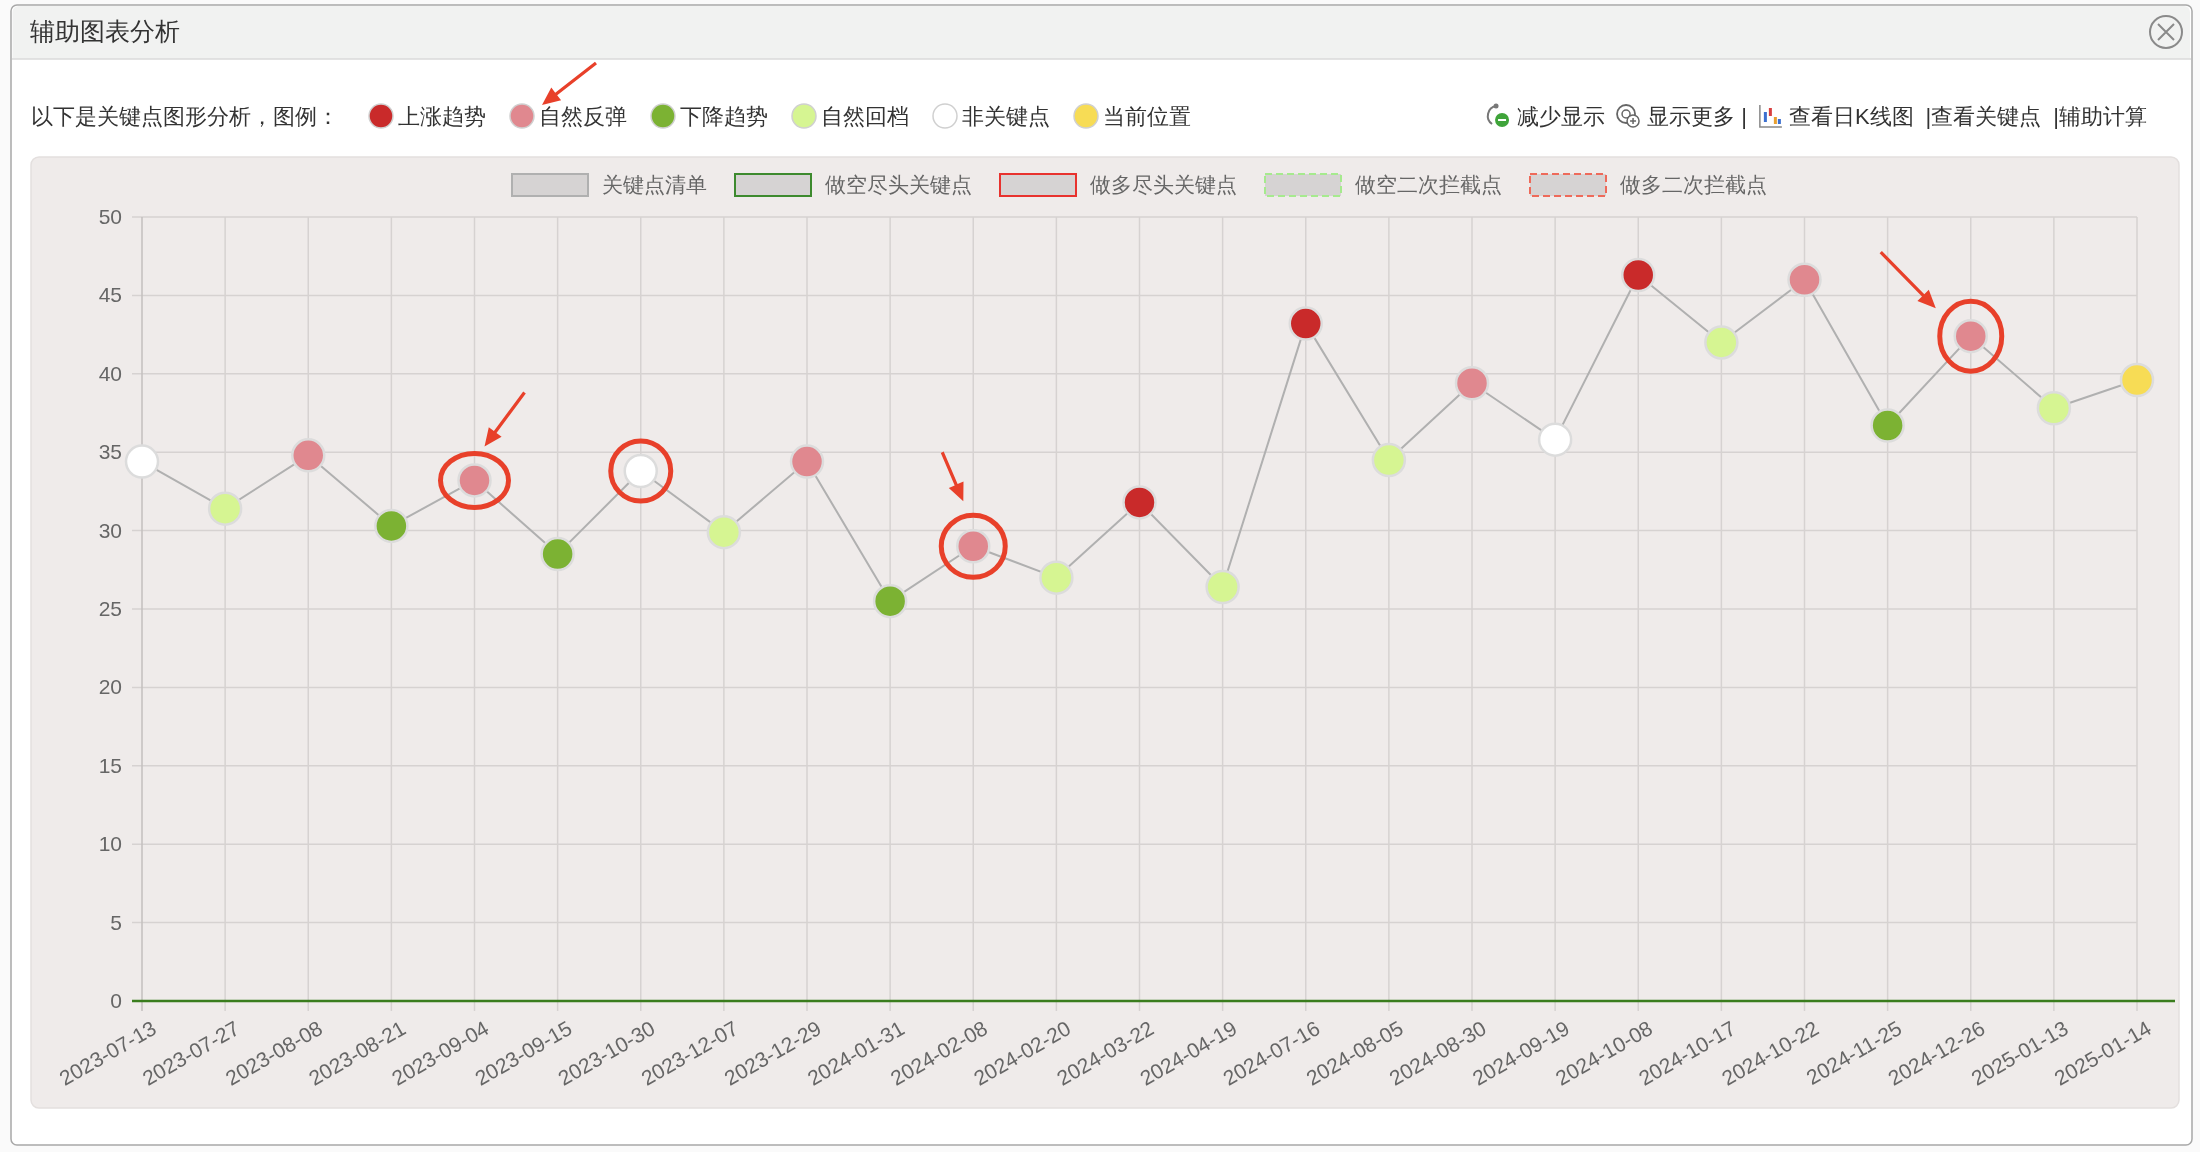 This screenshot has height=1152, width=2200. I want to click on y-tick-label: 30, so click(110, 530).